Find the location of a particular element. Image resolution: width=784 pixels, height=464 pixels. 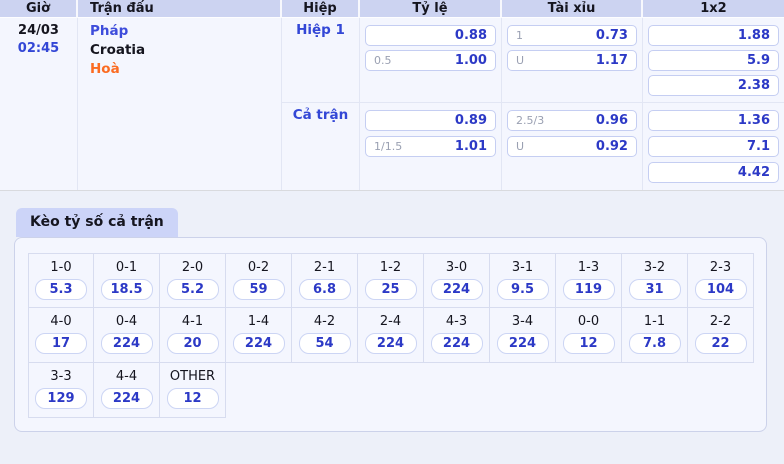

score-odds-button: 31 is located at coordinates (654, 289).